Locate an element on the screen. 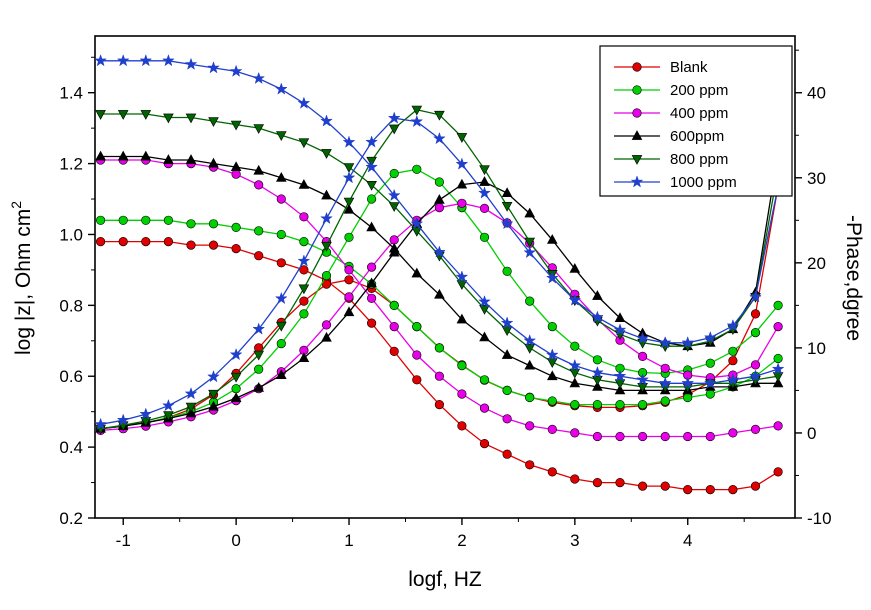 Image resolution: width=871 pixels, height=610 pixels. y-axis-label-left-text: log |z|, Ohm cm is located at coordinates (23, 282).